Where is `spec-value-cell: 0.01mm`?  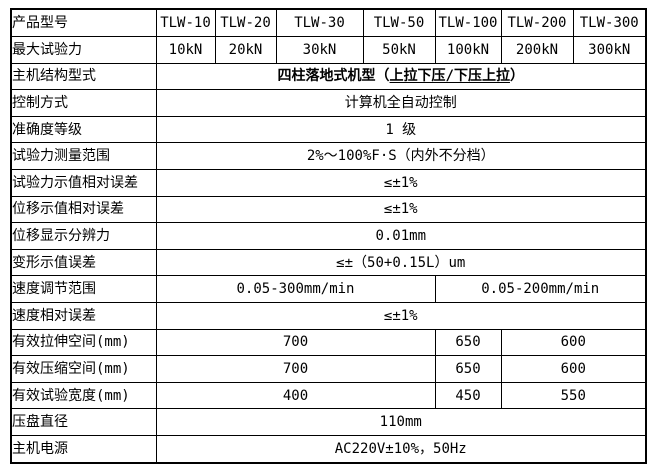 spec-value-cell: 0.01mm is located at coordinates (401, 236).